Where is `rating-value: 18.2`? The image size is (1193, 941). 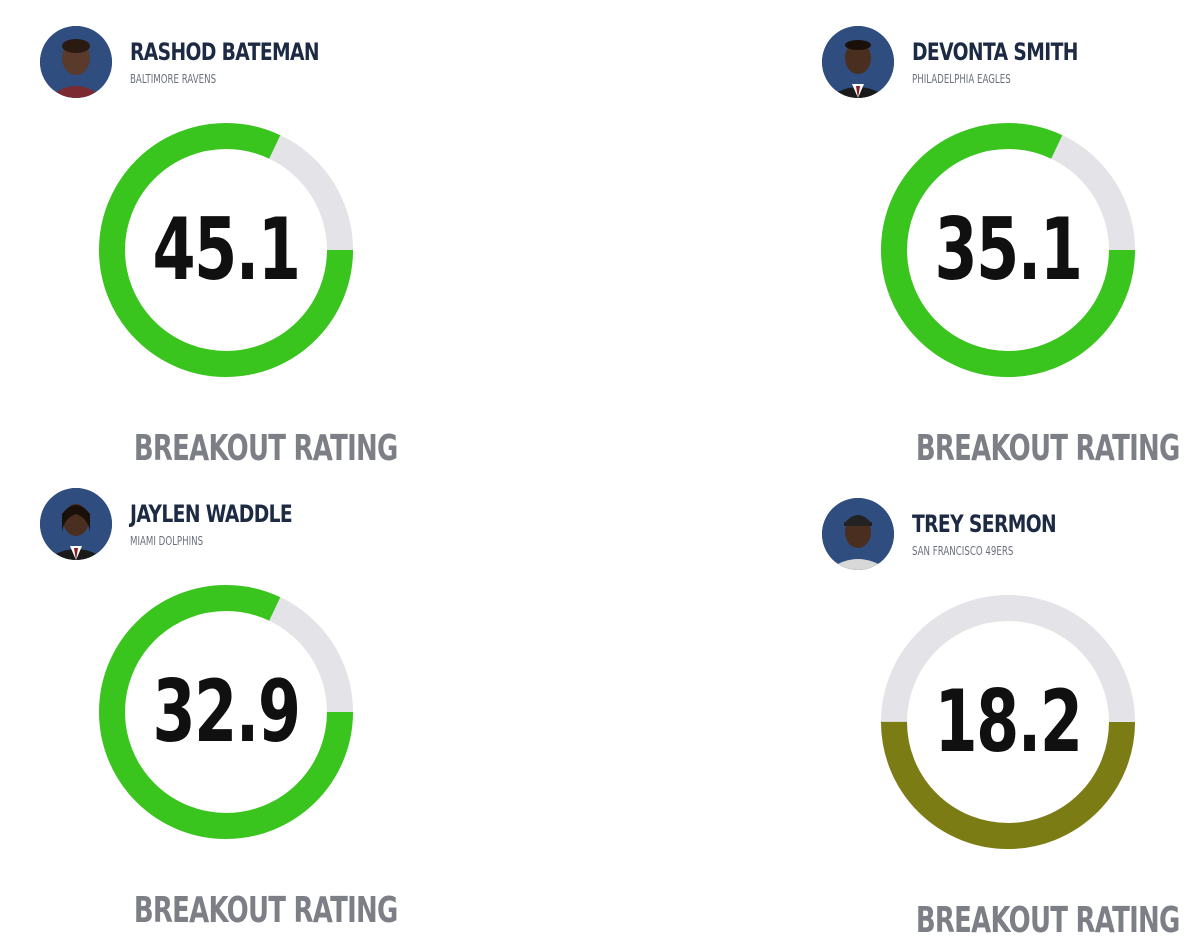
rating-value: 18.2 is located at coordinates (1008, 722).